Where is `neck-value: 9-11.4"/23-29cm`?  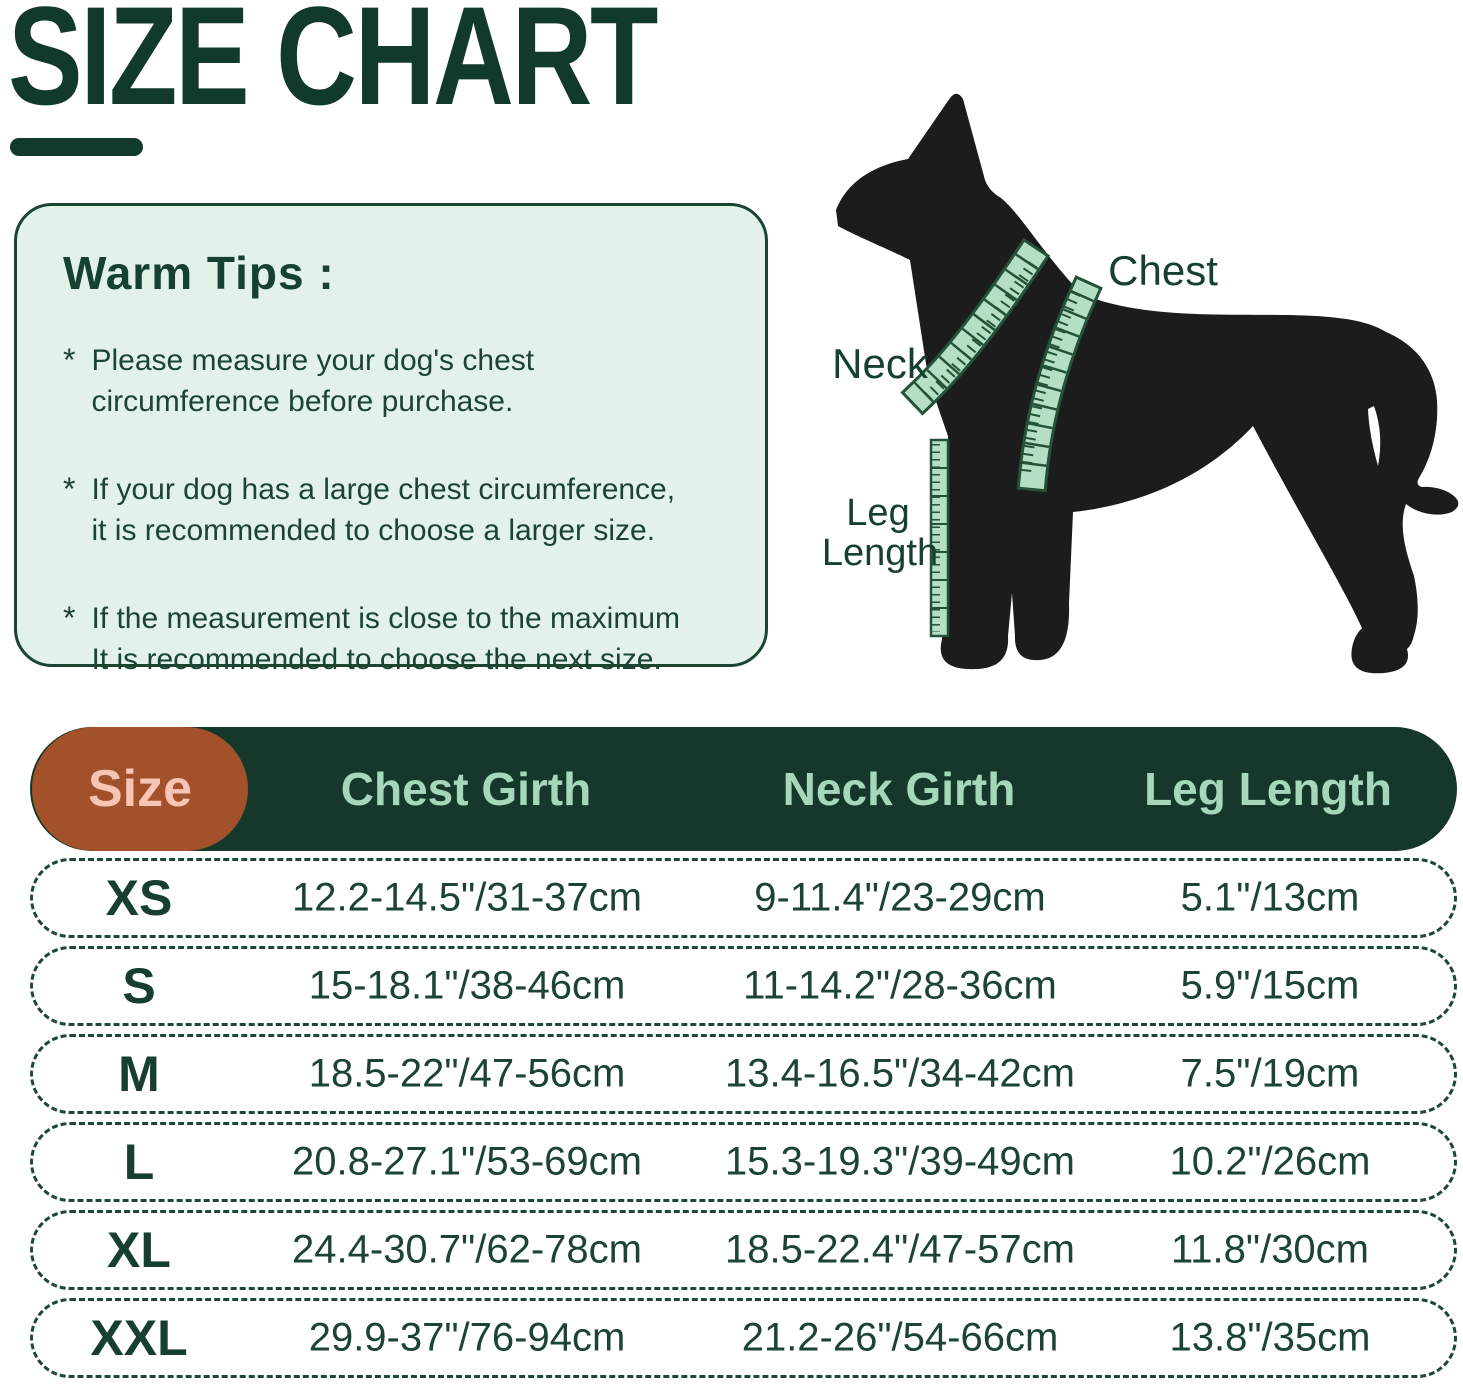
neck-value: 9-11.4"/23-29cm is located at coordinates (900, 897).